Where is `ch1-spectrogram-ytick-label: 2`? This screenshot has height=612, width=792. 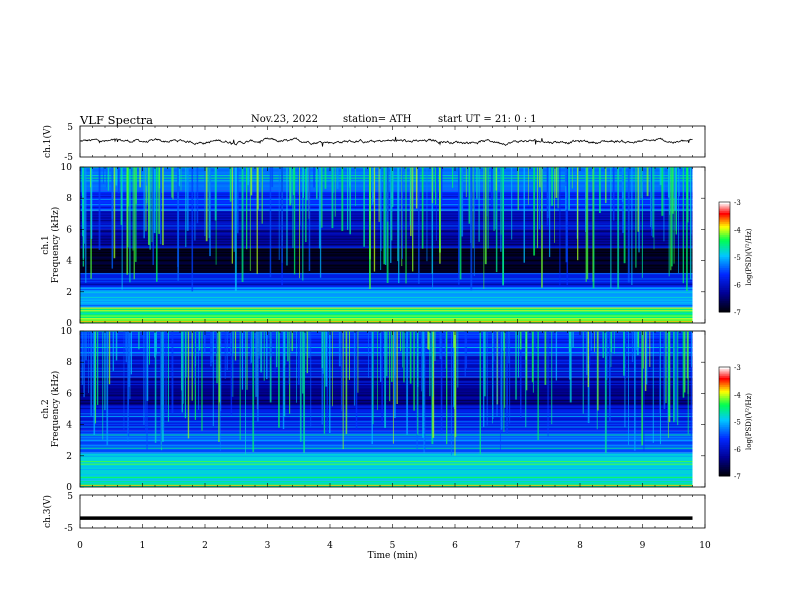 ch1-spectrogram-ytick-label: 2 is located at coordinates (69, 293).